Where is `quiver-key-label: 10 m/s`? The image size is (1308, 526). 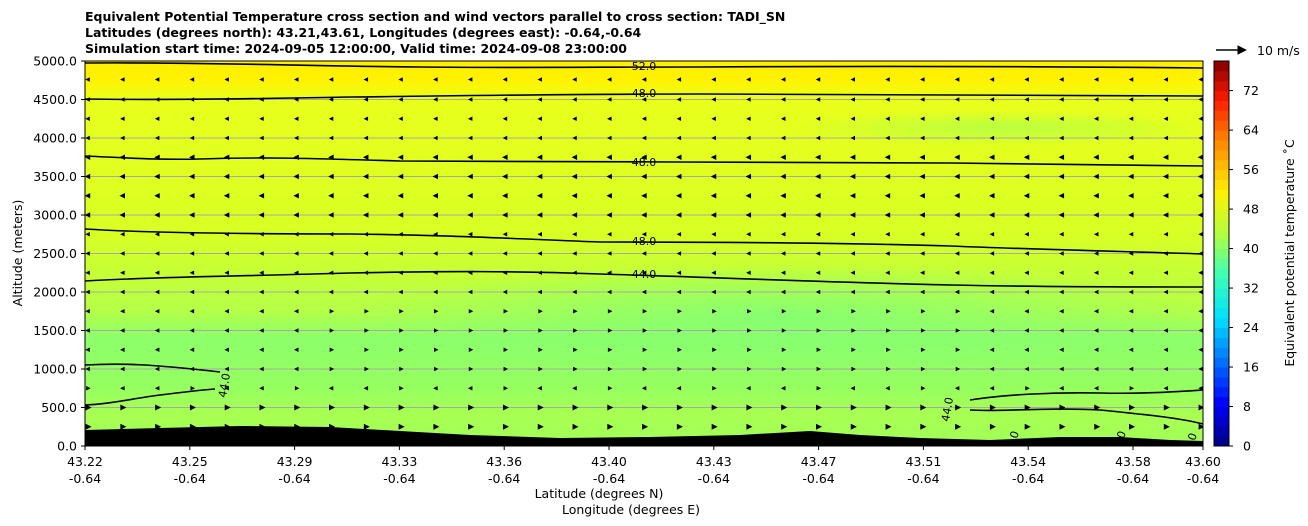
quiver-key-label: 10 m/s is located at coordinates (1278, 50).